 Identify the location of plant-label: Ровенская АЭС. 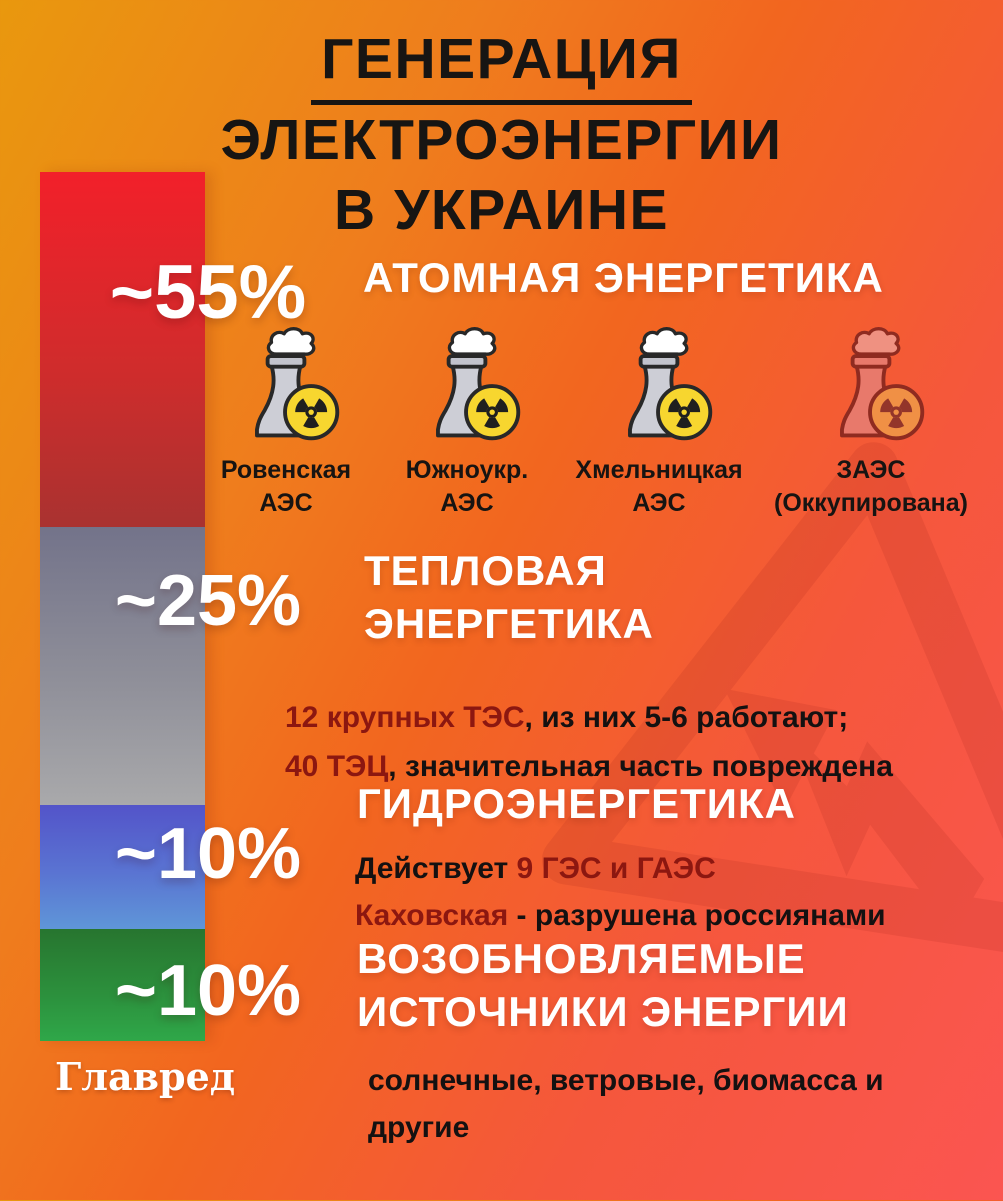
(286, 486).